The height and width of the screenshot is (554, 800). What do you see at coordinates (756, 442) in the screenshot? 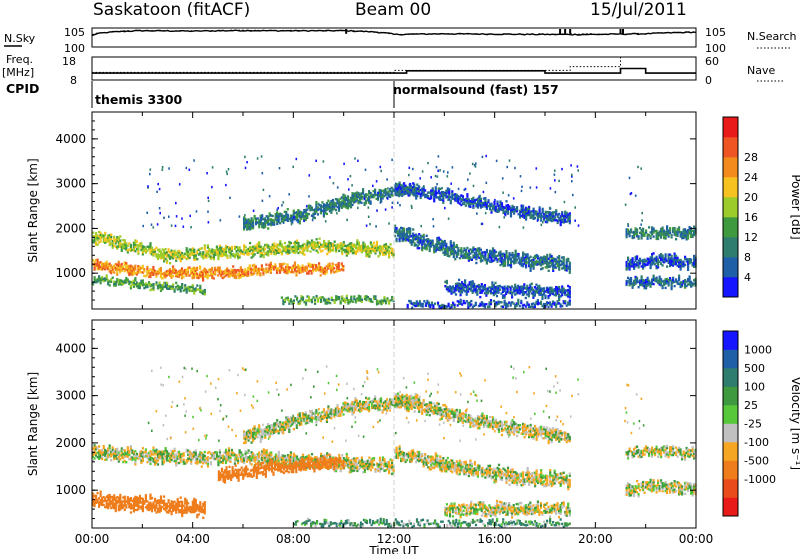
I see `velocity-colorbar-tick-5: -100` at bounding box center [756, 442].